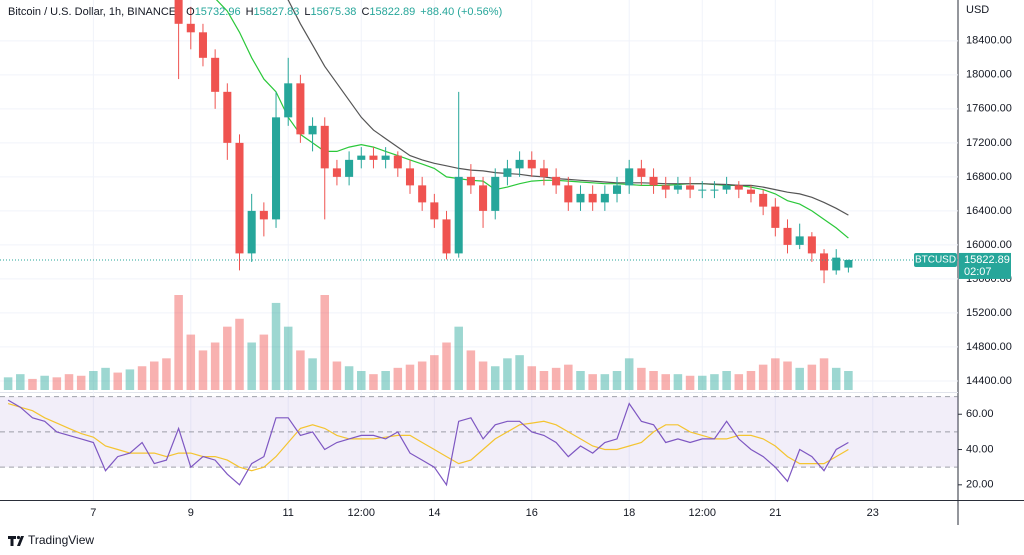  What do you see at coordinates (288, 513) in the screenshot?
I see `x-tick-label: 11` at bounding box center [288, 513].